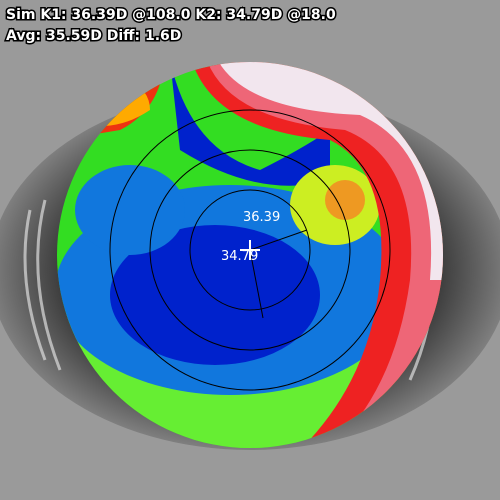  Describe the element at coordinates (93, 36) in the screenshot. I see `average-line: Avg: 35.59D Diff: 1.6D` at that location.